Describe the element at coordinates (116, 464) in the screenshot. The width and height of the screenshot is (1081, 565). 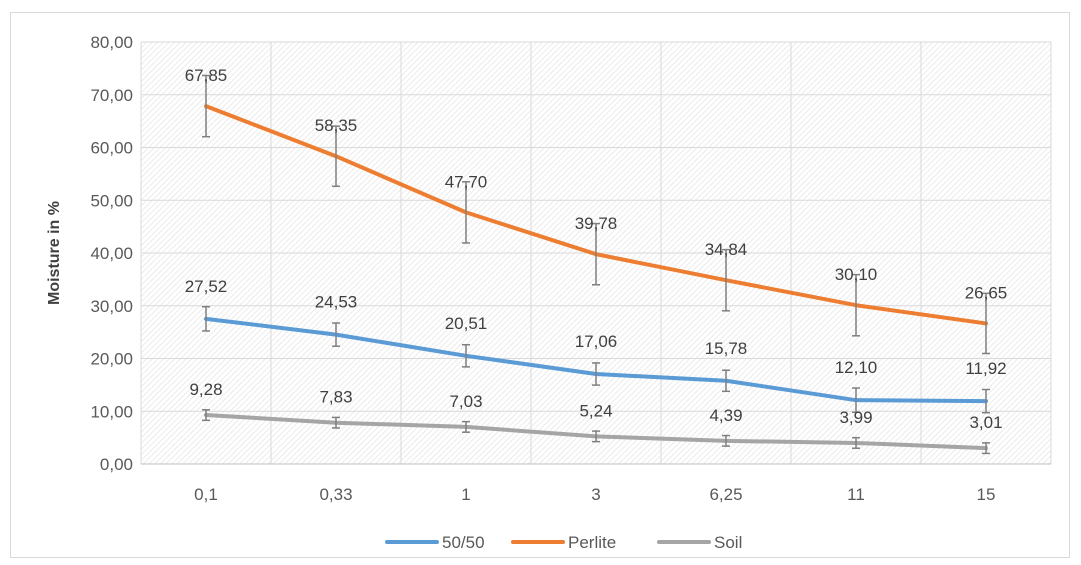
I see `y-tick-label: 0,00` at that location.